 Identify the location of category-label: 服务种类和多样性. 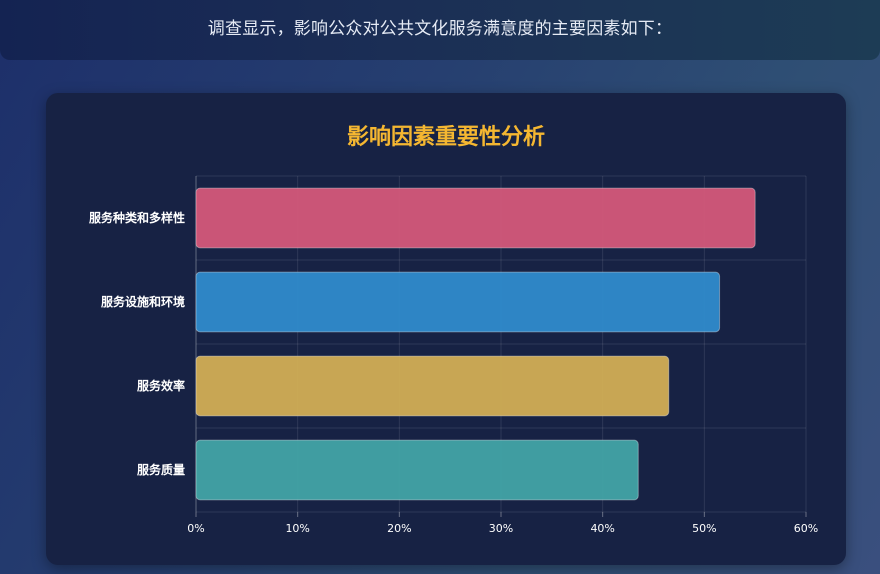
(137, 217).